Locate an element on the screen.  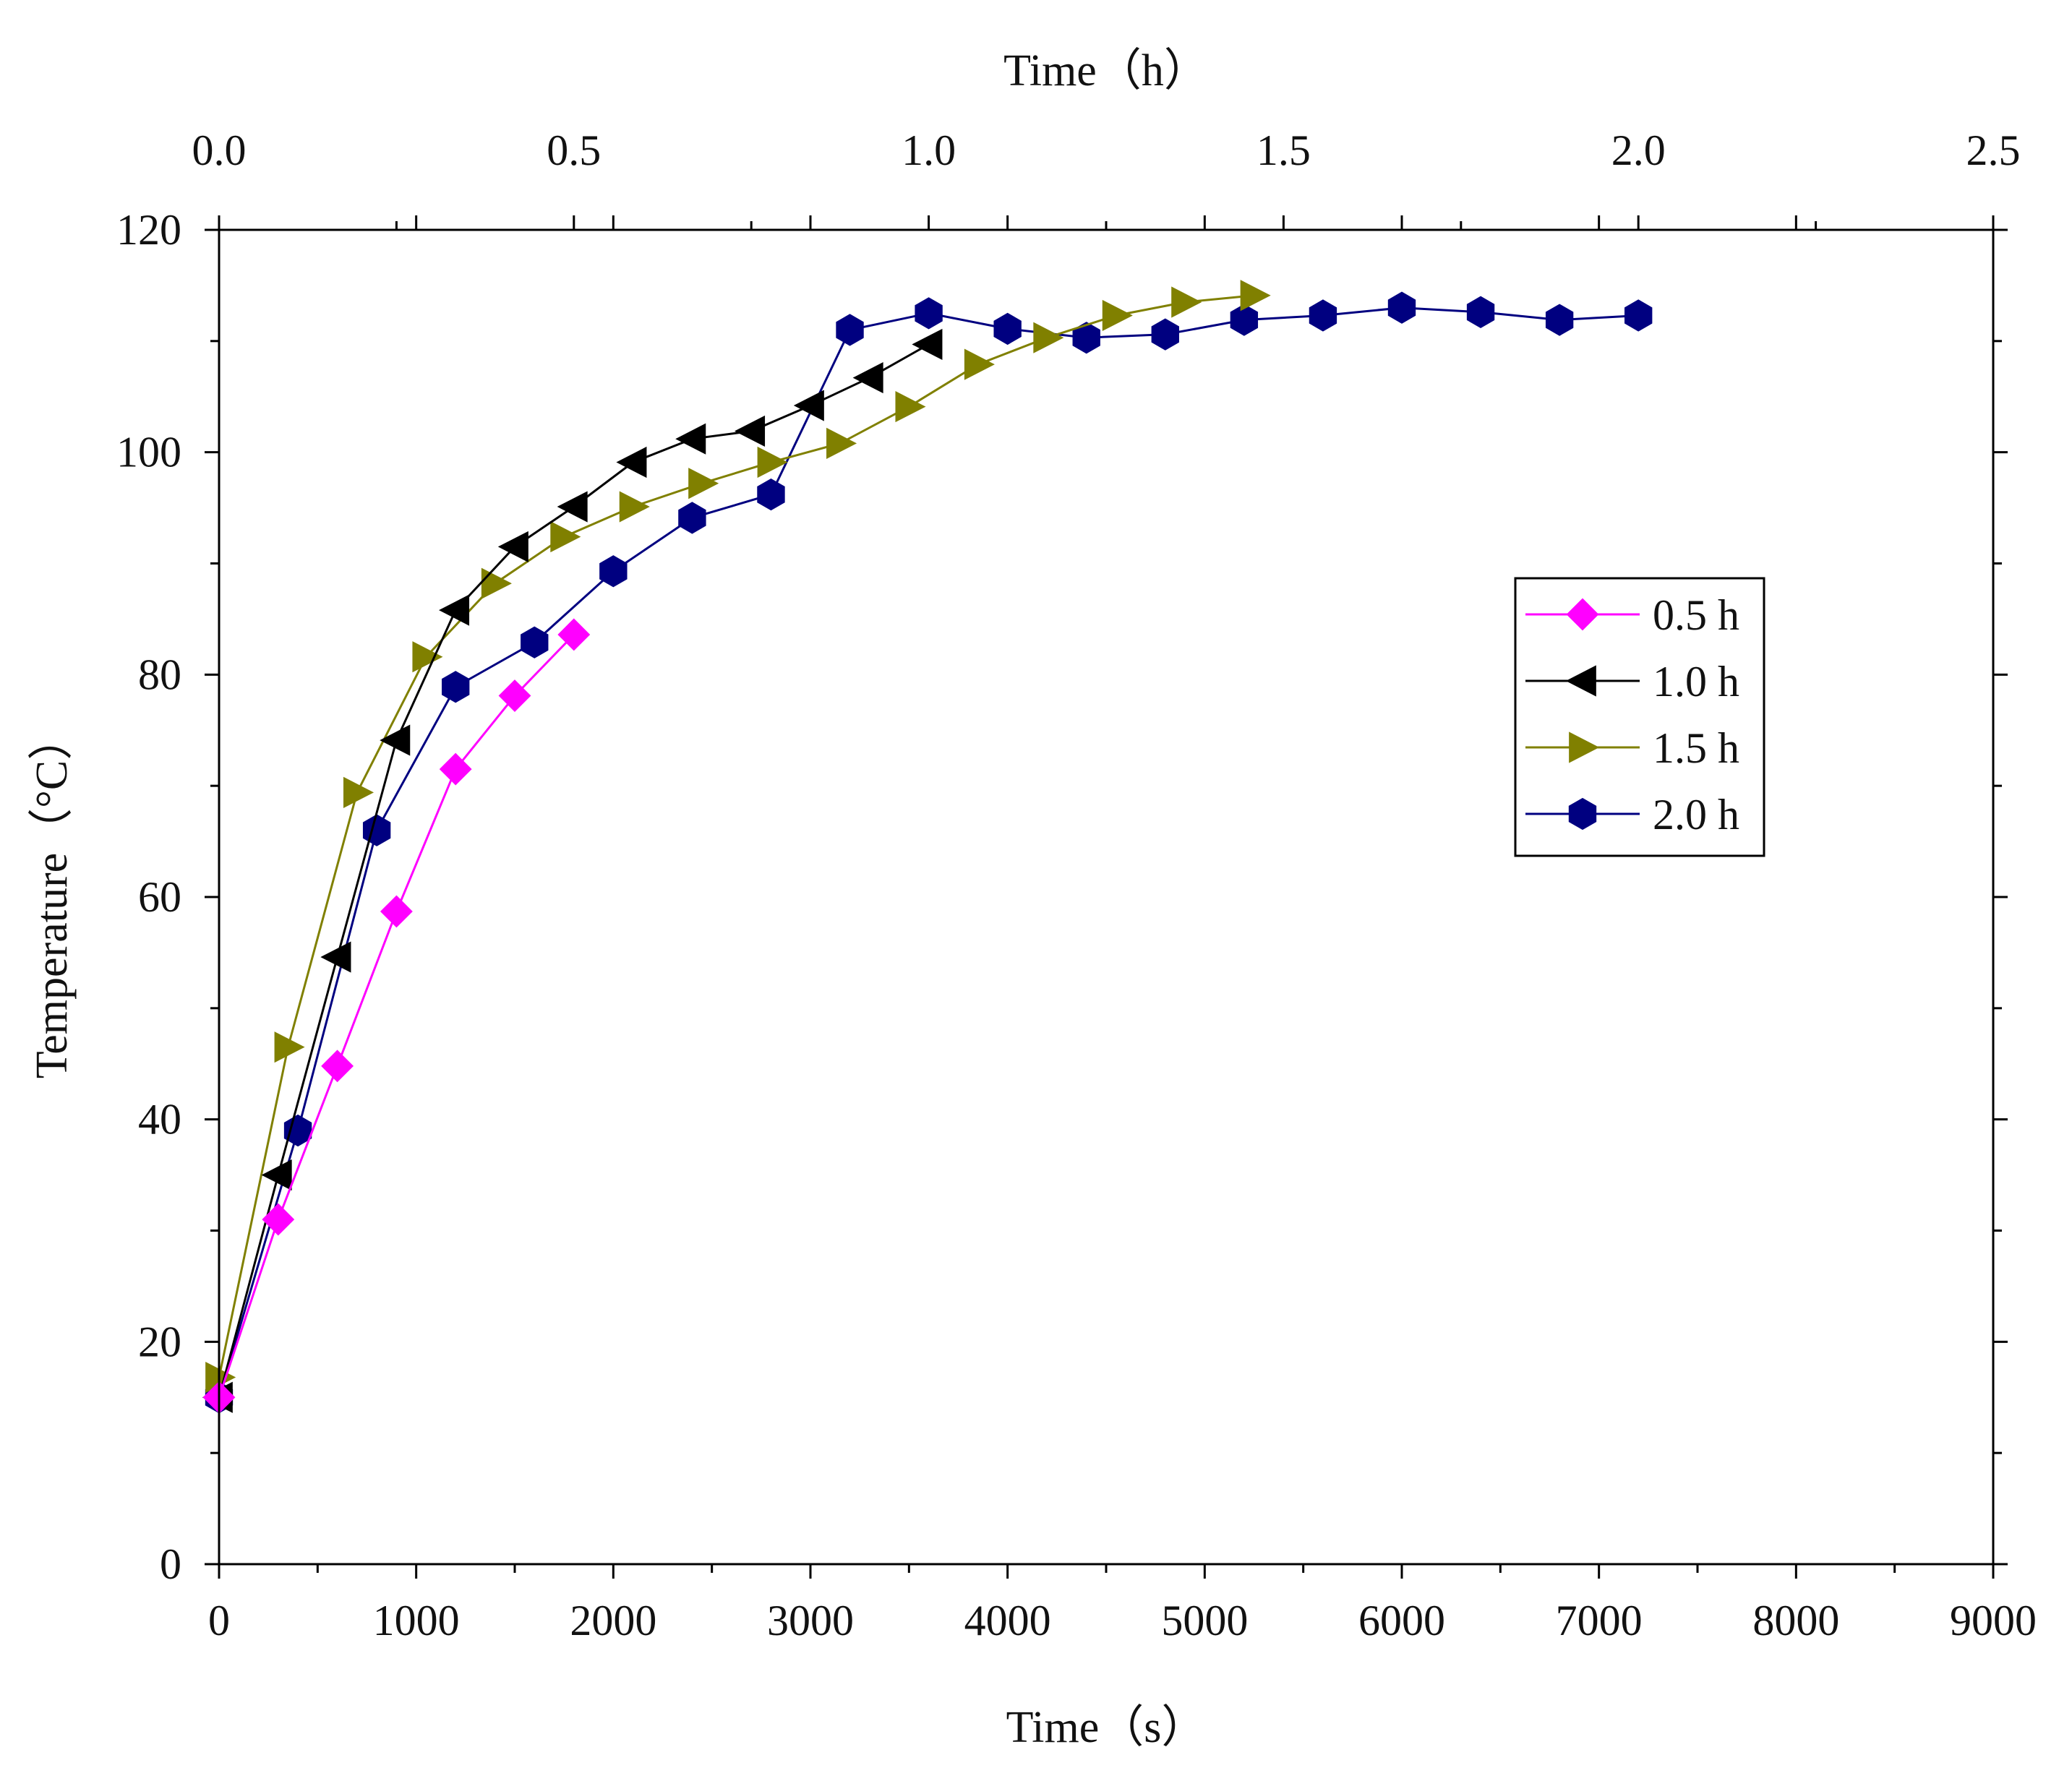
y-tick-label: 40 is located at coordinates (159, 1119).